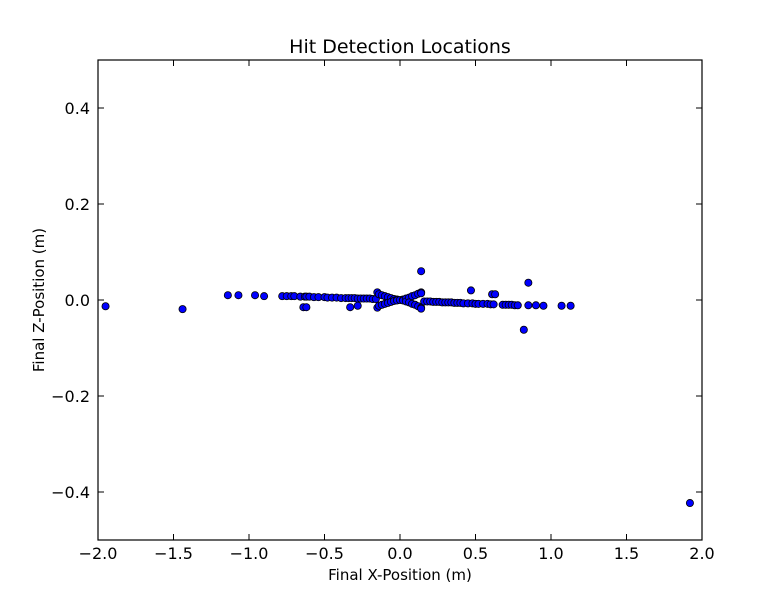 This screenshot has height=604, width=780. I want to click on x-tick-label: −1.5, so click(173, 553).